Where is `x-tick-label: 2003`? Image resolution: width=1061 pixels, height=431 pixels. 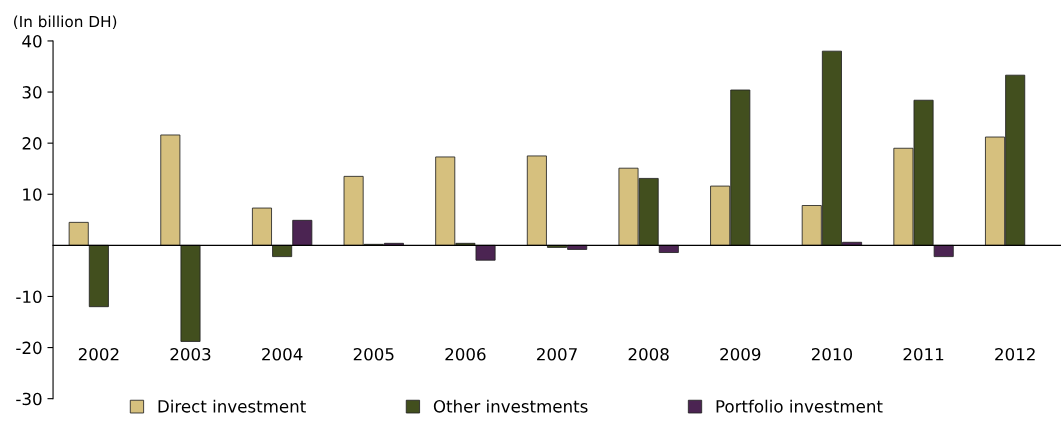 x-tick-label: 2003 is located at coordinates (190, 354).